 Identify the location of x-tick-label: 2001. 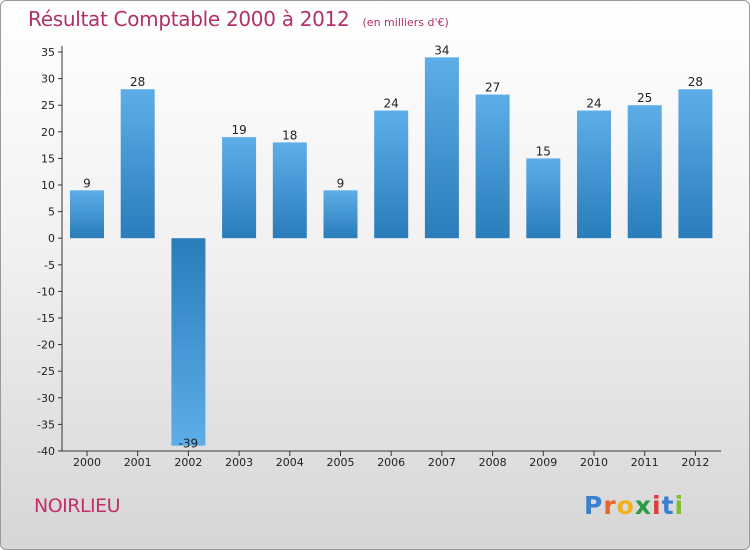
(138, 462).